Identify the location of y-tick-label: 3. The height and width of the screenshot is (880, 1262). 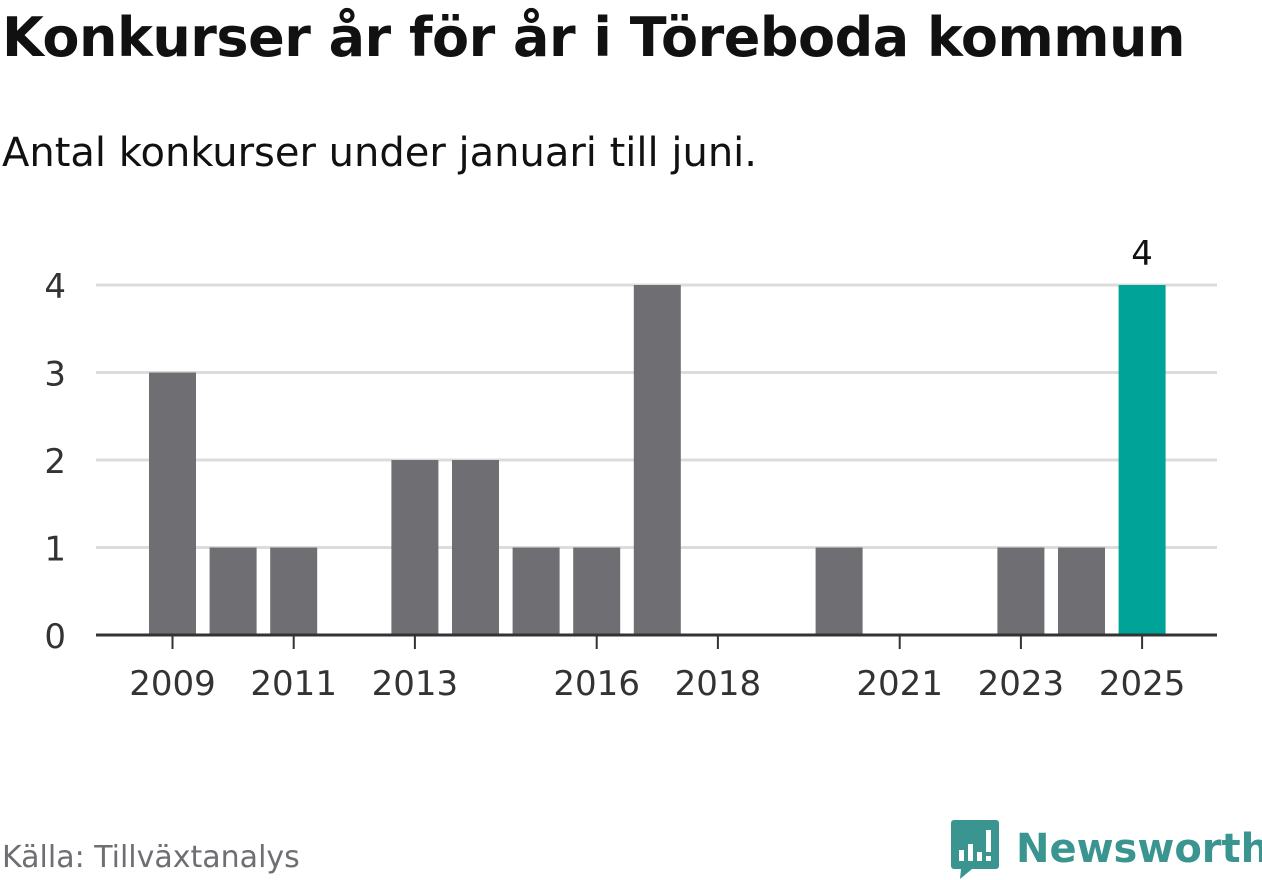
(55, 375).